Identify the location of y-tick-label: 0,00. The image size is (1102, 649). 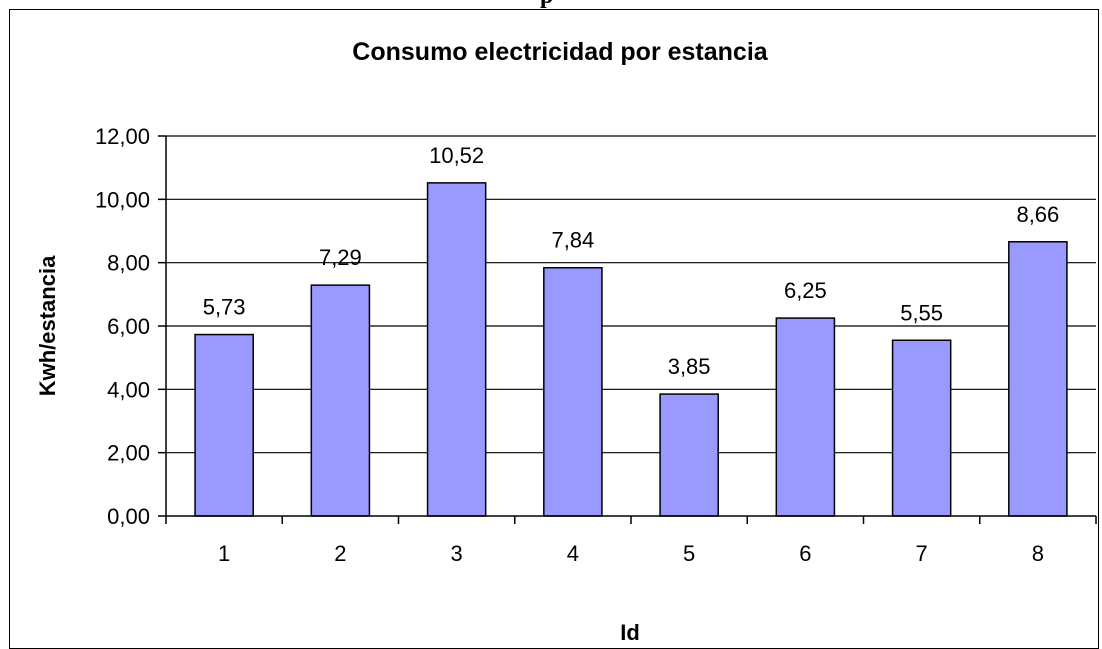
(128, 516).